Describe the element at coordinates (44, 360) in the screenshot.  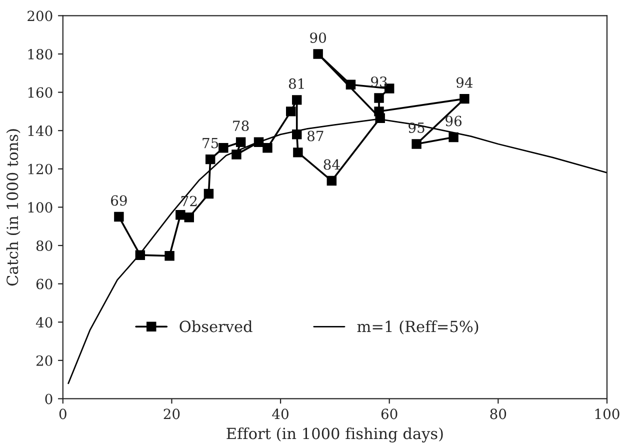
I see `y-tick-label: 20` at that location.